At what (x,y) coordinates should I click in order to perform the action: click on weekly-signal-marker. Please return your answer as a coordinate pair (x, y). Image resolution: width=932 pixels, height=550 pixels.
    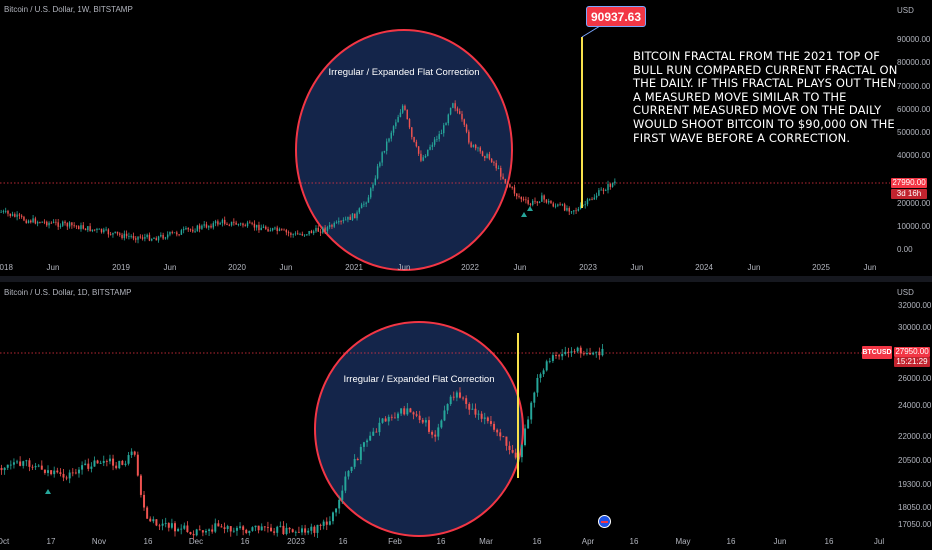
    Looking at the image, I should click on (524, 214).